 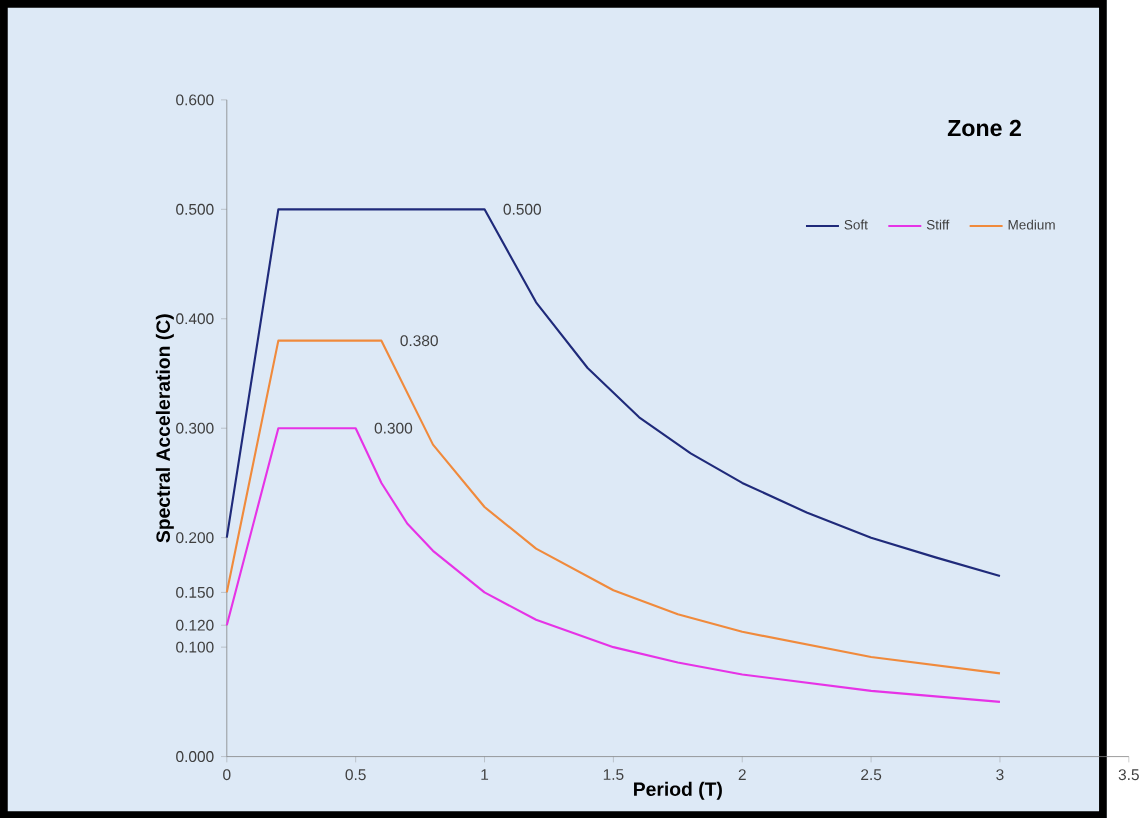 I want to click on y-axis-title: Spectral Acceleration (C), so click(x=164, y=428).